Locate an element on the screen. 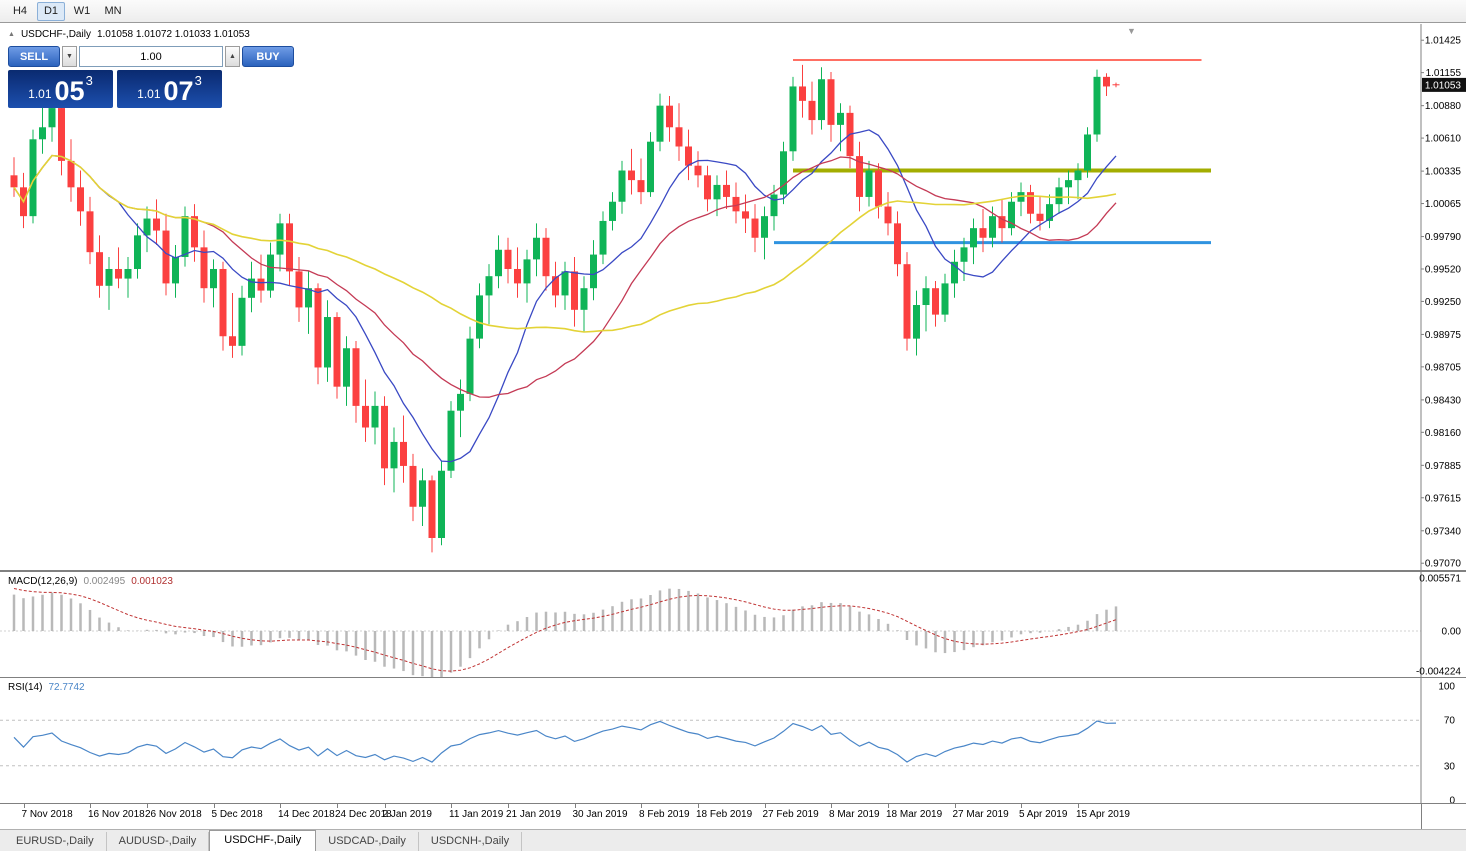 This screenshot has height=851, width=1466. macd-label: MACD(12,26,9) 0.002495 0.001023 is located at coordinates (90, 581).